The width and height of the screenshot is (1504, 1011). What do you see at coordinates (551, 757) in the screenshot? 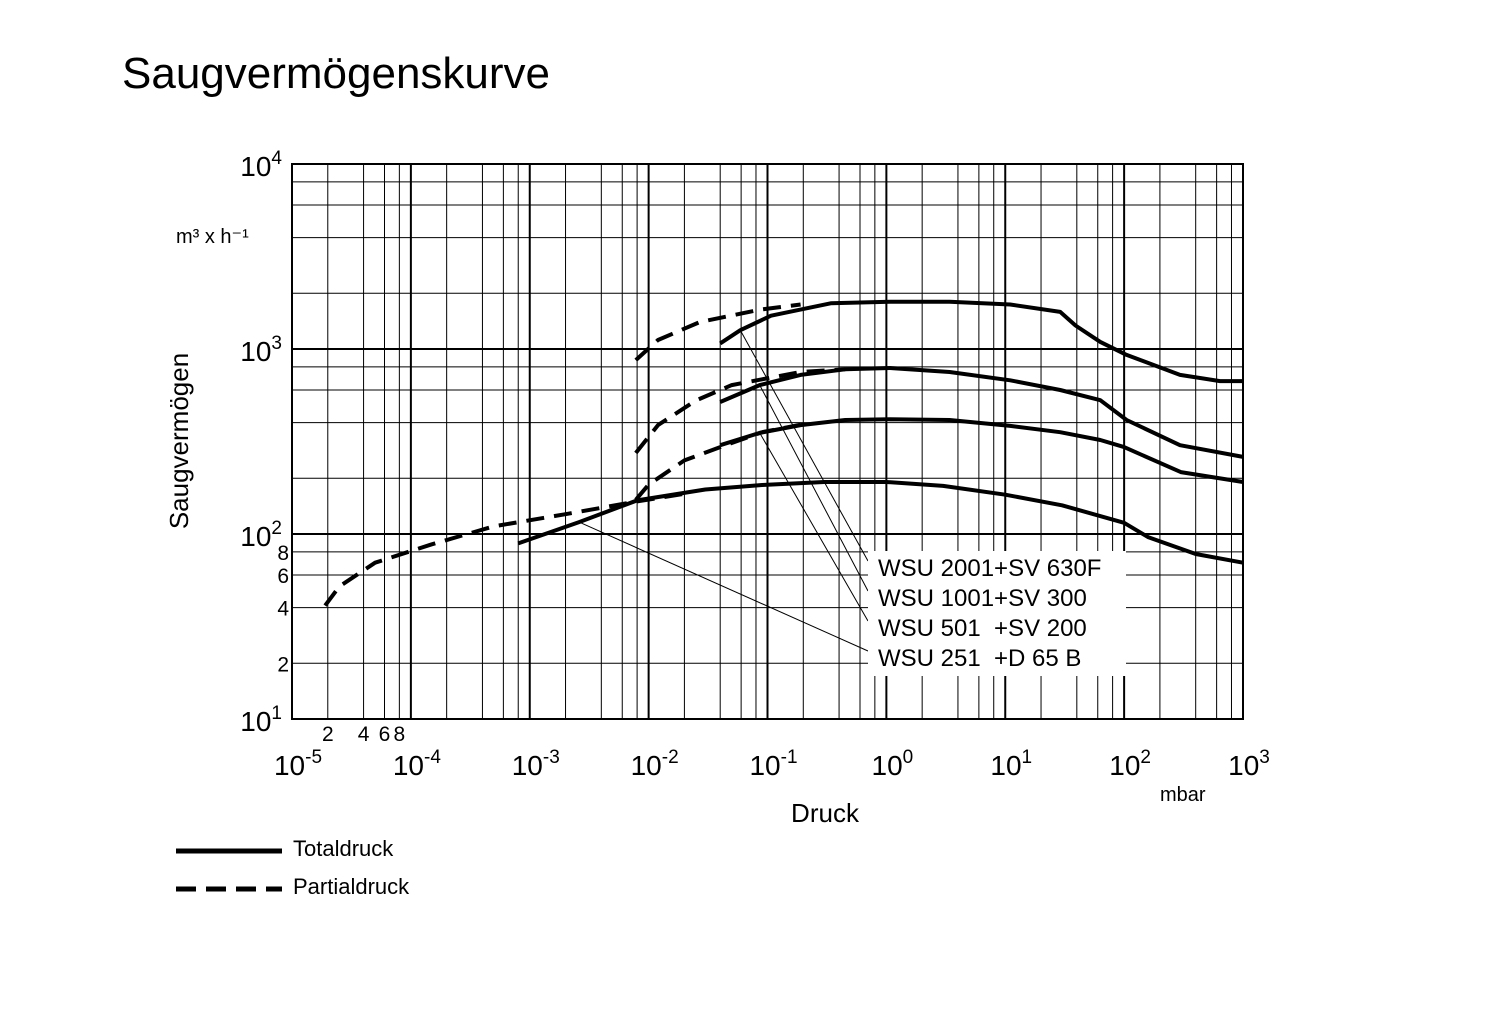
I see `x-tick-label-exponent: -3` at bounding box center [551, 757].